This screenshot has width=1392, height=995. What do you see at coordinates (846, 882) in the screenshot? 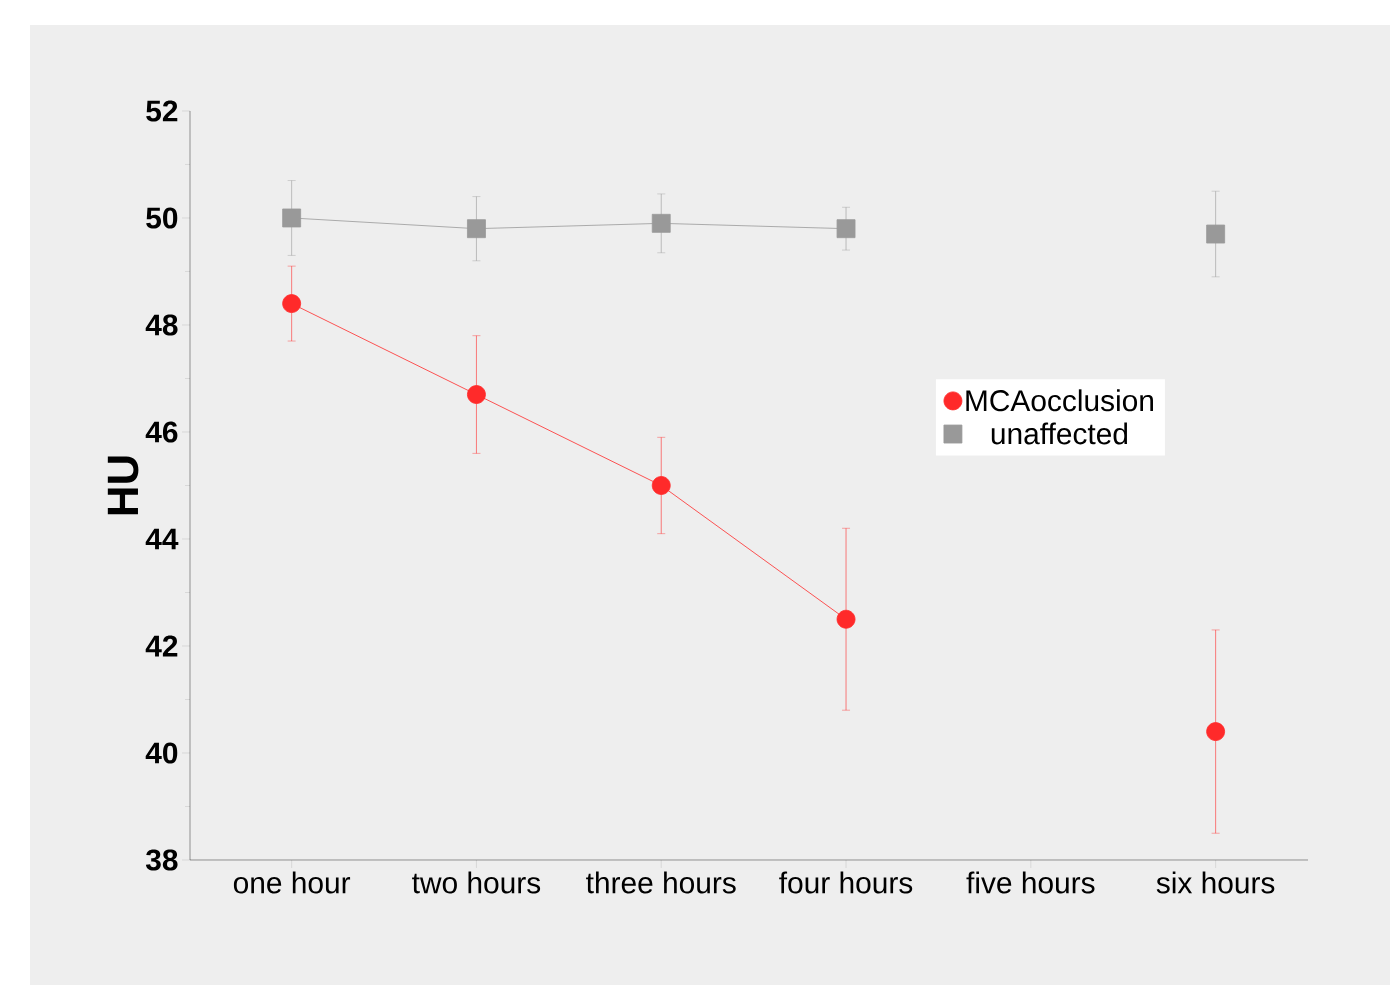
I see `x-tick-label: four hours` at bounding box center [846, 882].